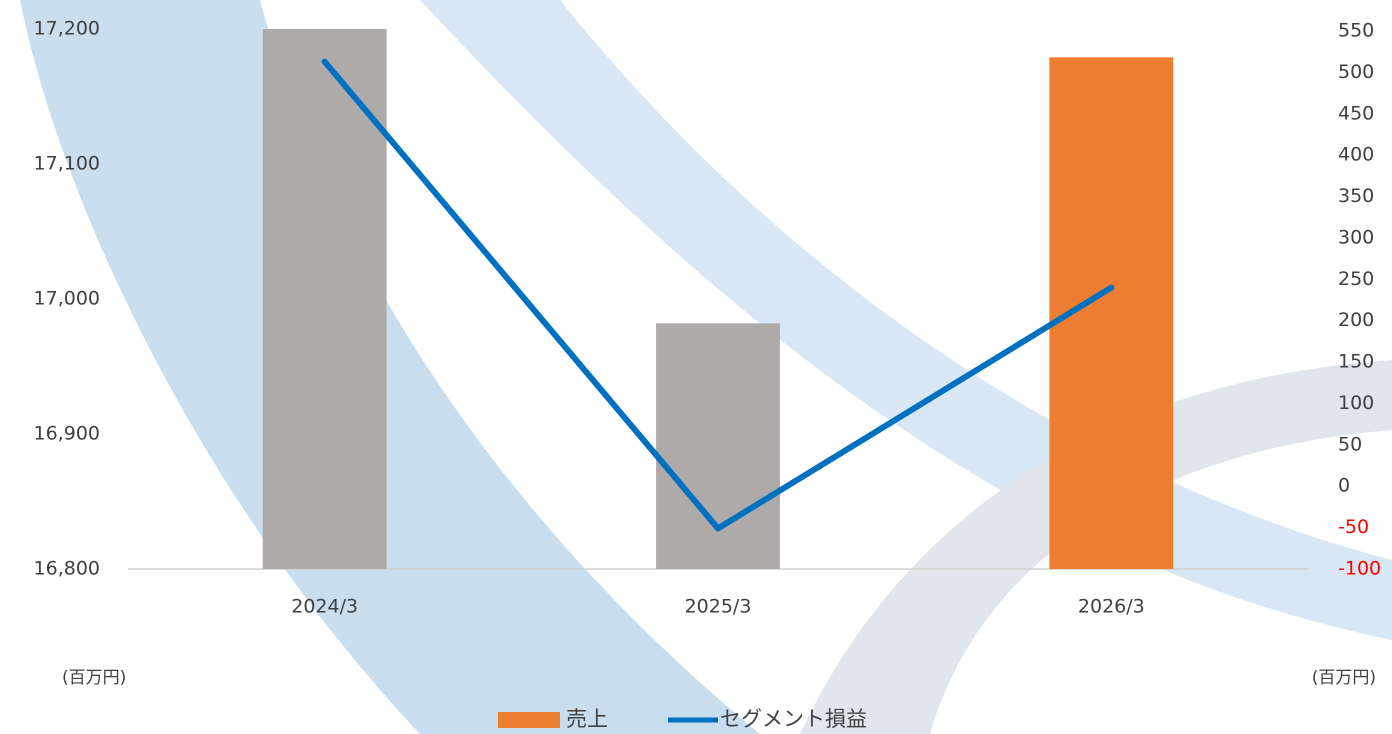  What do you see at coordinates (1350, 444) in the screenshot?
I see `y2-tick-label: 50` at bounding box center [1350, 444].